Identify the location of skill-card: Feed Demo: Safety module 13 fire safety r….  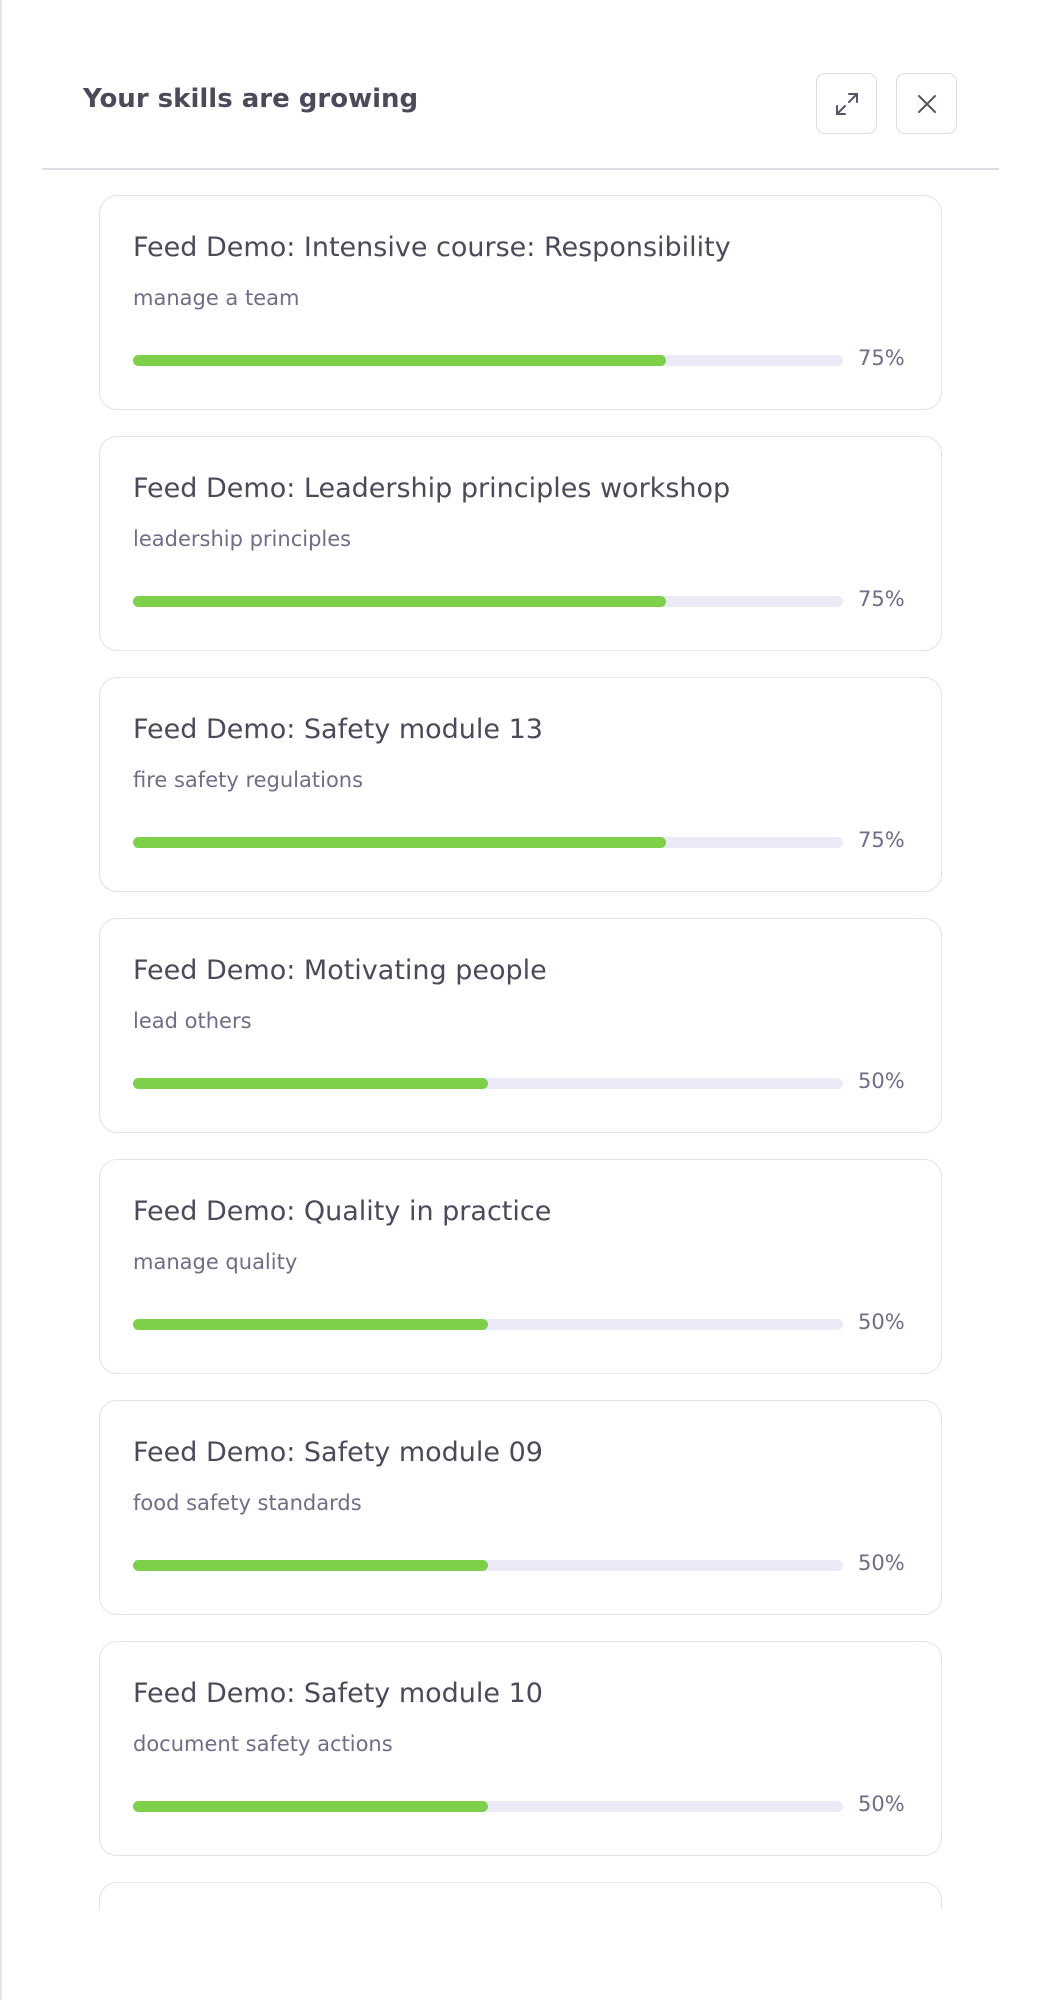
(520, 784).